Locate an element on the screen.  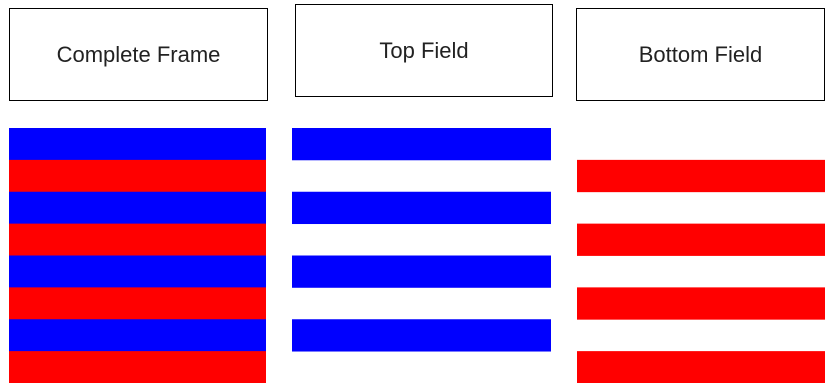
bottom-field-label-box: Bottom Field is located at coordinates (700, 54).